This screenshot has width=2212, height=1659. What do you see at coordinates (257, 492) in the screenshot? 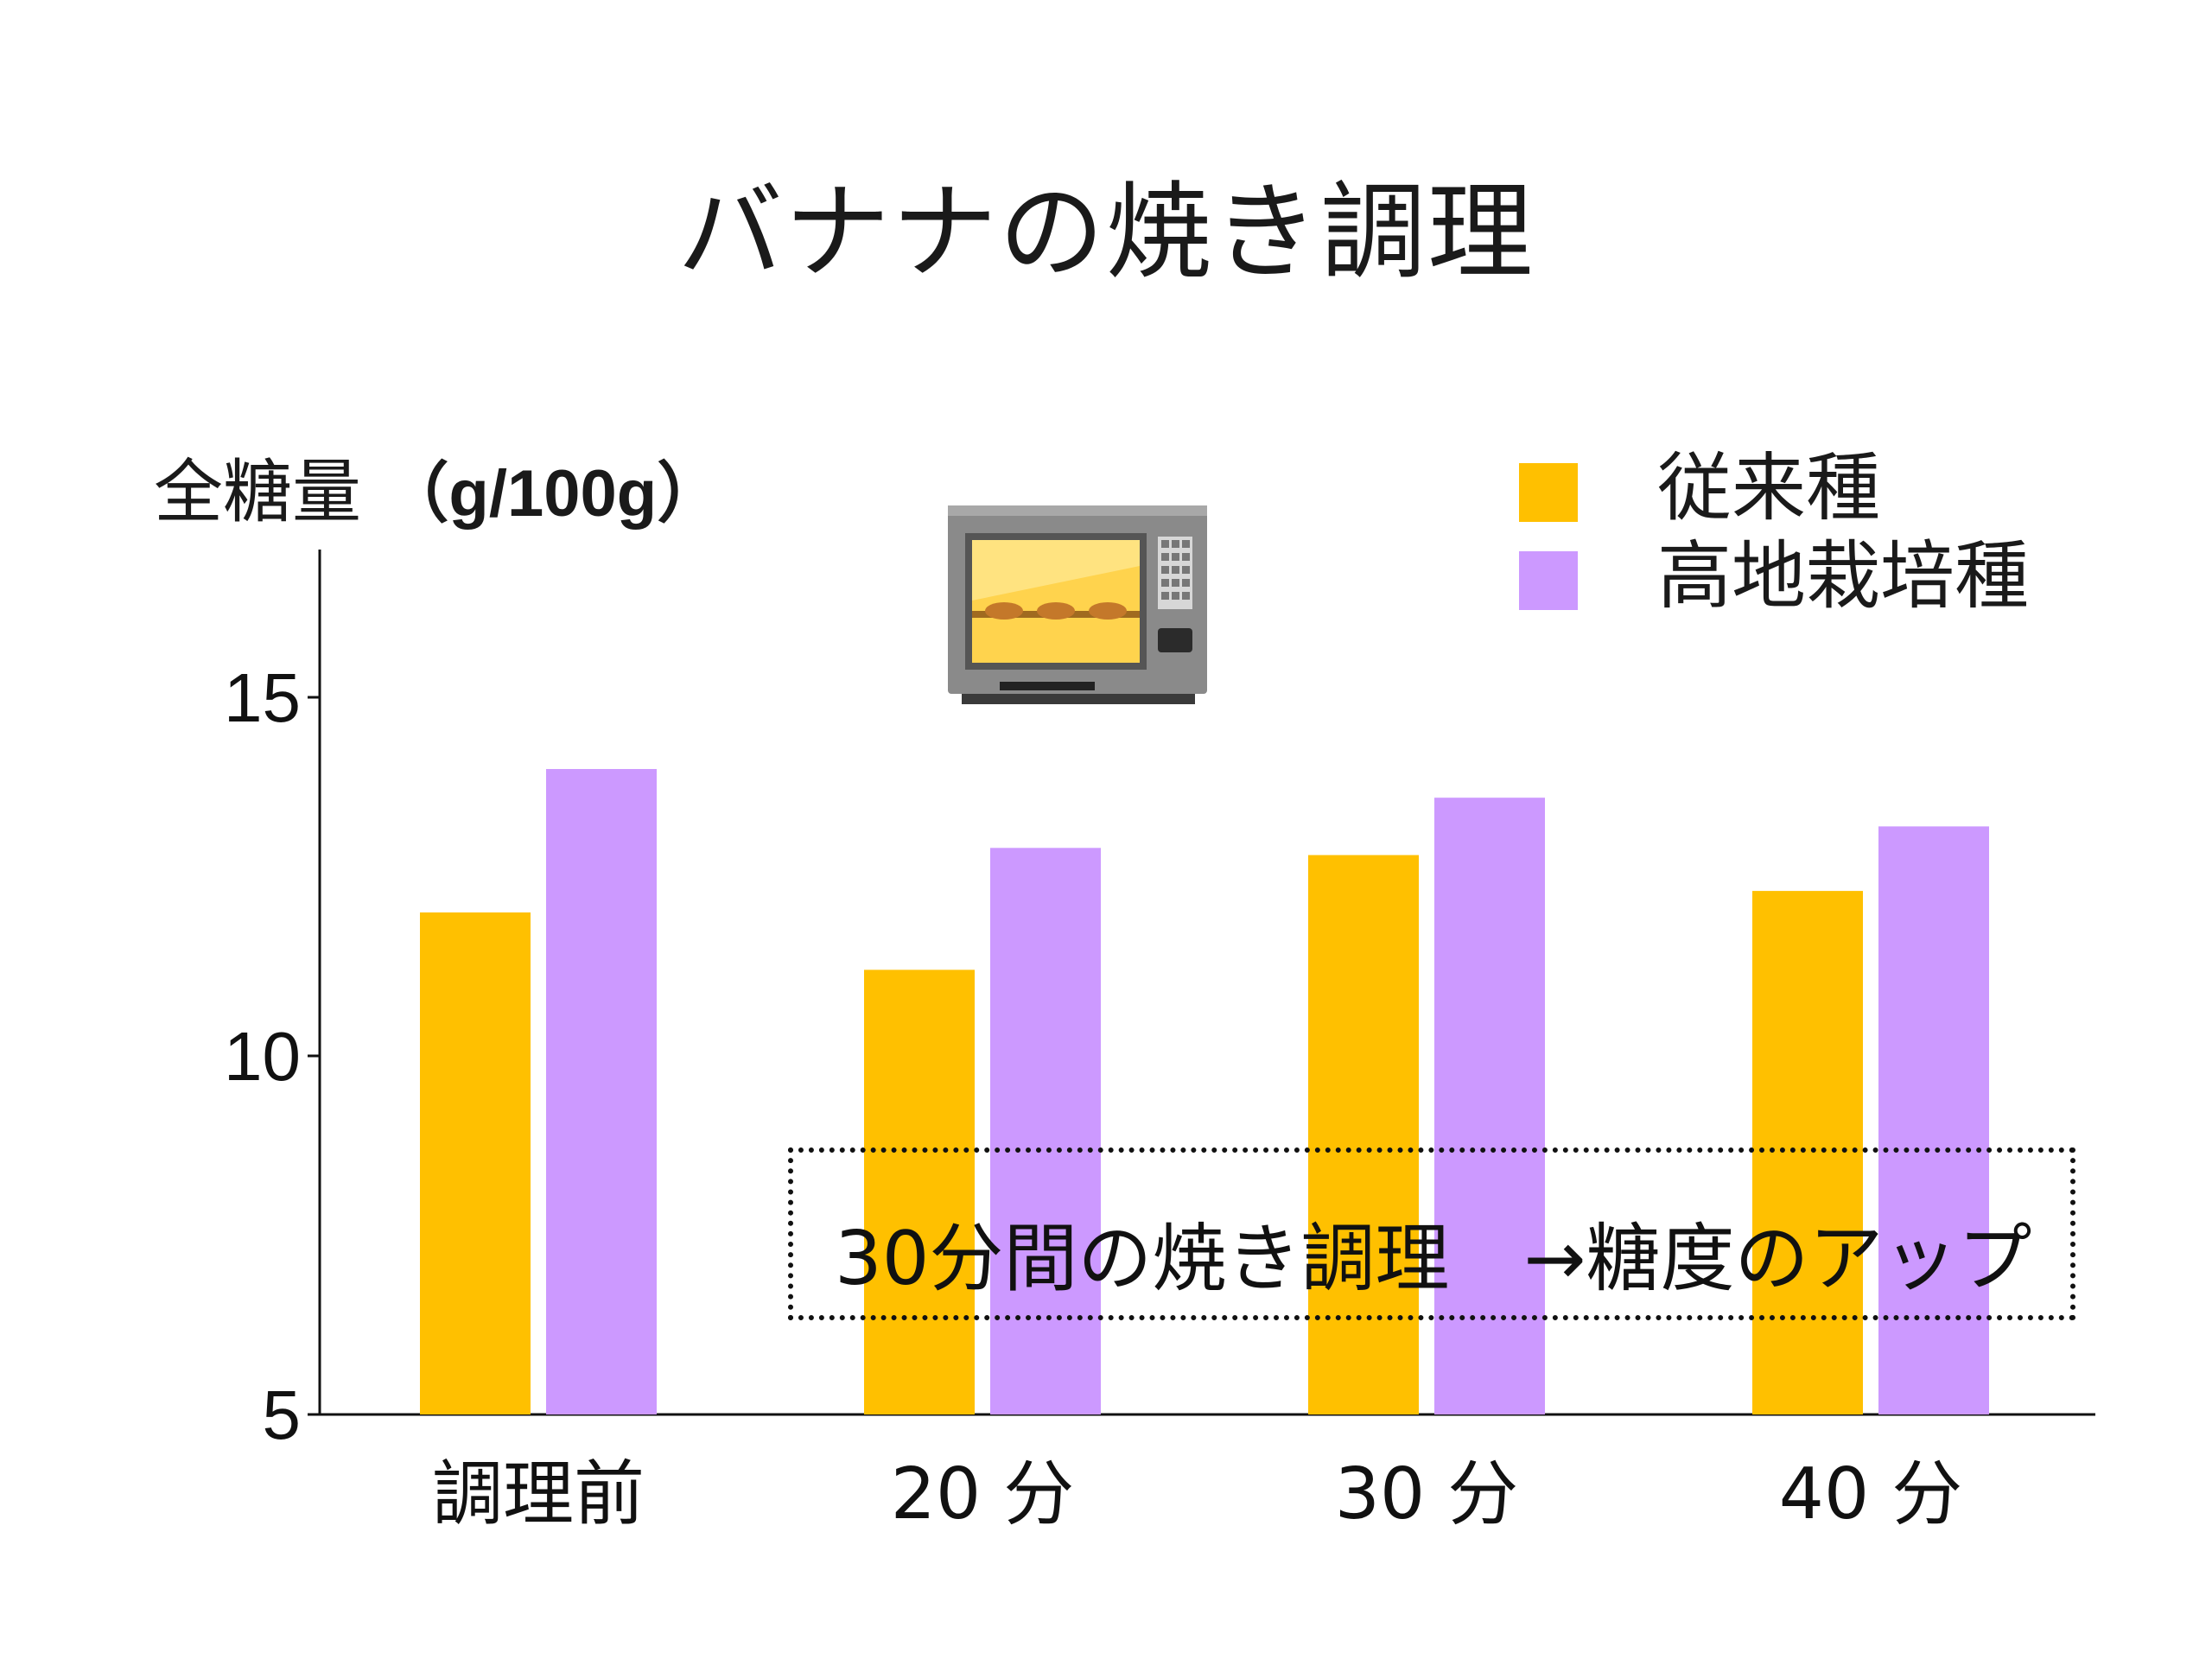
I see `y-axis-label-text: 全糖量` at bounding box center [257, 492].